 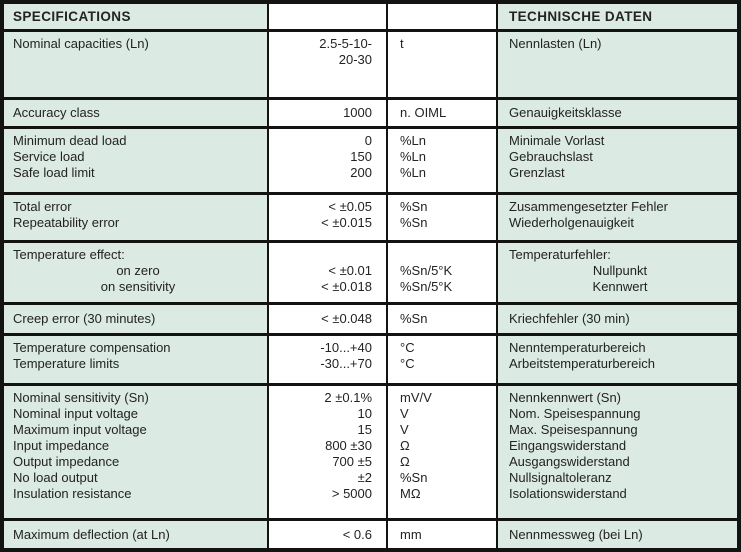 What do you see at coordinates (54, 172) in the screenshot?
I see `spec-label: Safe load limit` at bounding box center [54, 172].